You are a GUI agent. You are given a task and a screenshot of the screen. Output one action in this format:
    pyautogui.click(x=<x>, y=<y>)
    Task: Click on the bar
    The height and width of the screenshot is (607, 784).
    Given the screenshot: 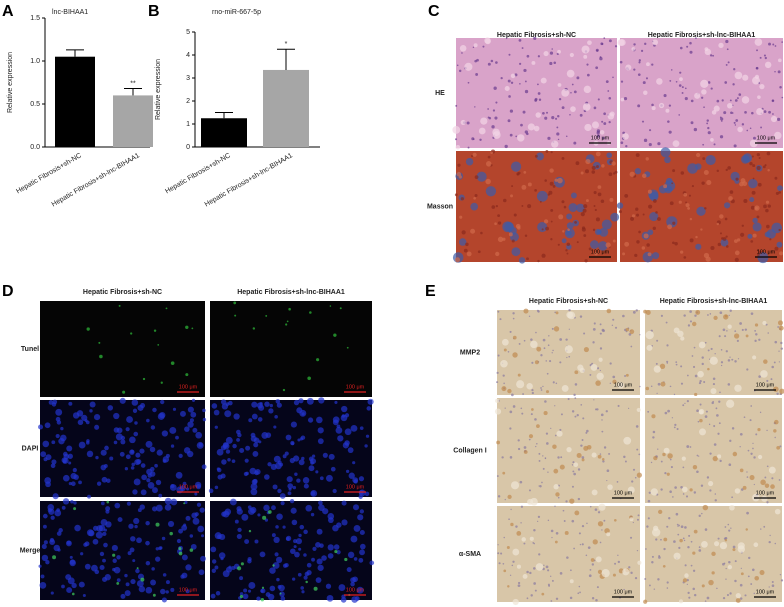 What is the action you would take?
    pyautogui.click(x=75, y=102)
    